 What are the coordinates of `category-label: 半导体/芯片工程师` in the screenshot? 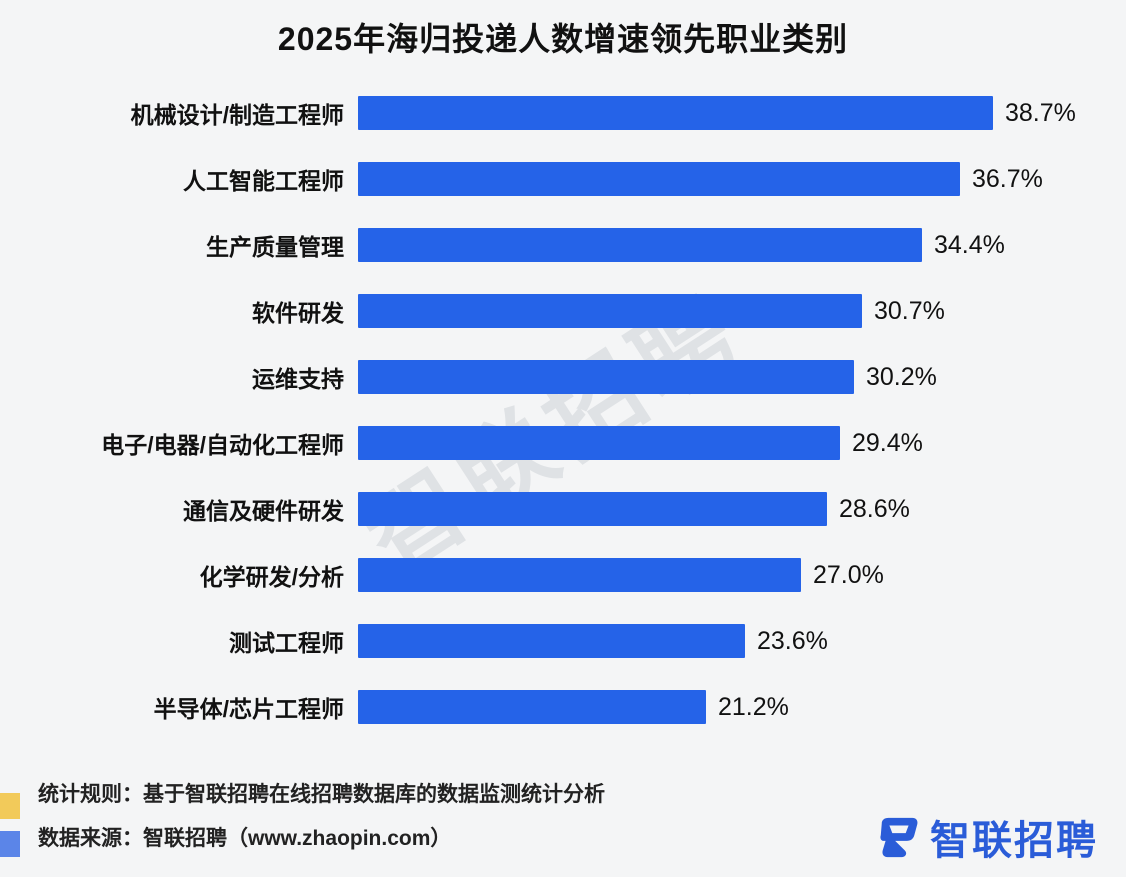 It's located at (248, 709).